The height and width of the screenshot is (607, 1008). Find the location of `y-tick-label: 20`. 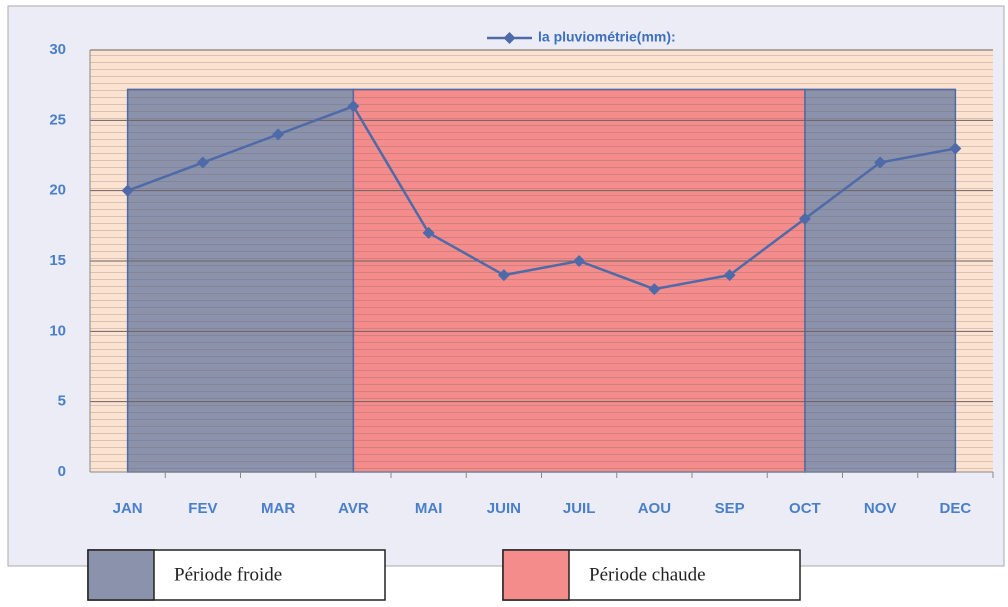

y-tick-label: 20 is located at coordinates (57, 190).